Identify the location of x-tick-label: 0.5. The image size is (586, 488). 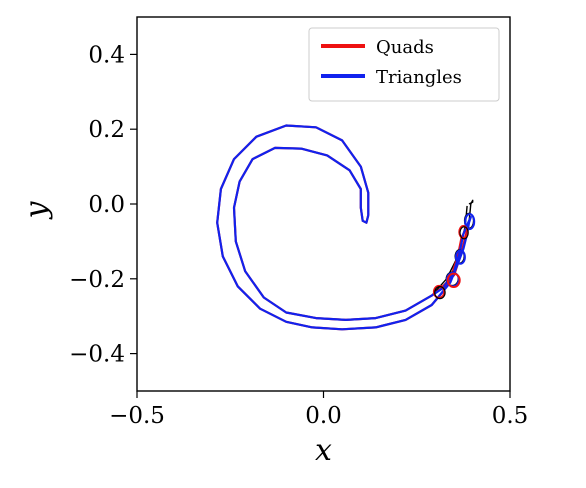
(510, 416).